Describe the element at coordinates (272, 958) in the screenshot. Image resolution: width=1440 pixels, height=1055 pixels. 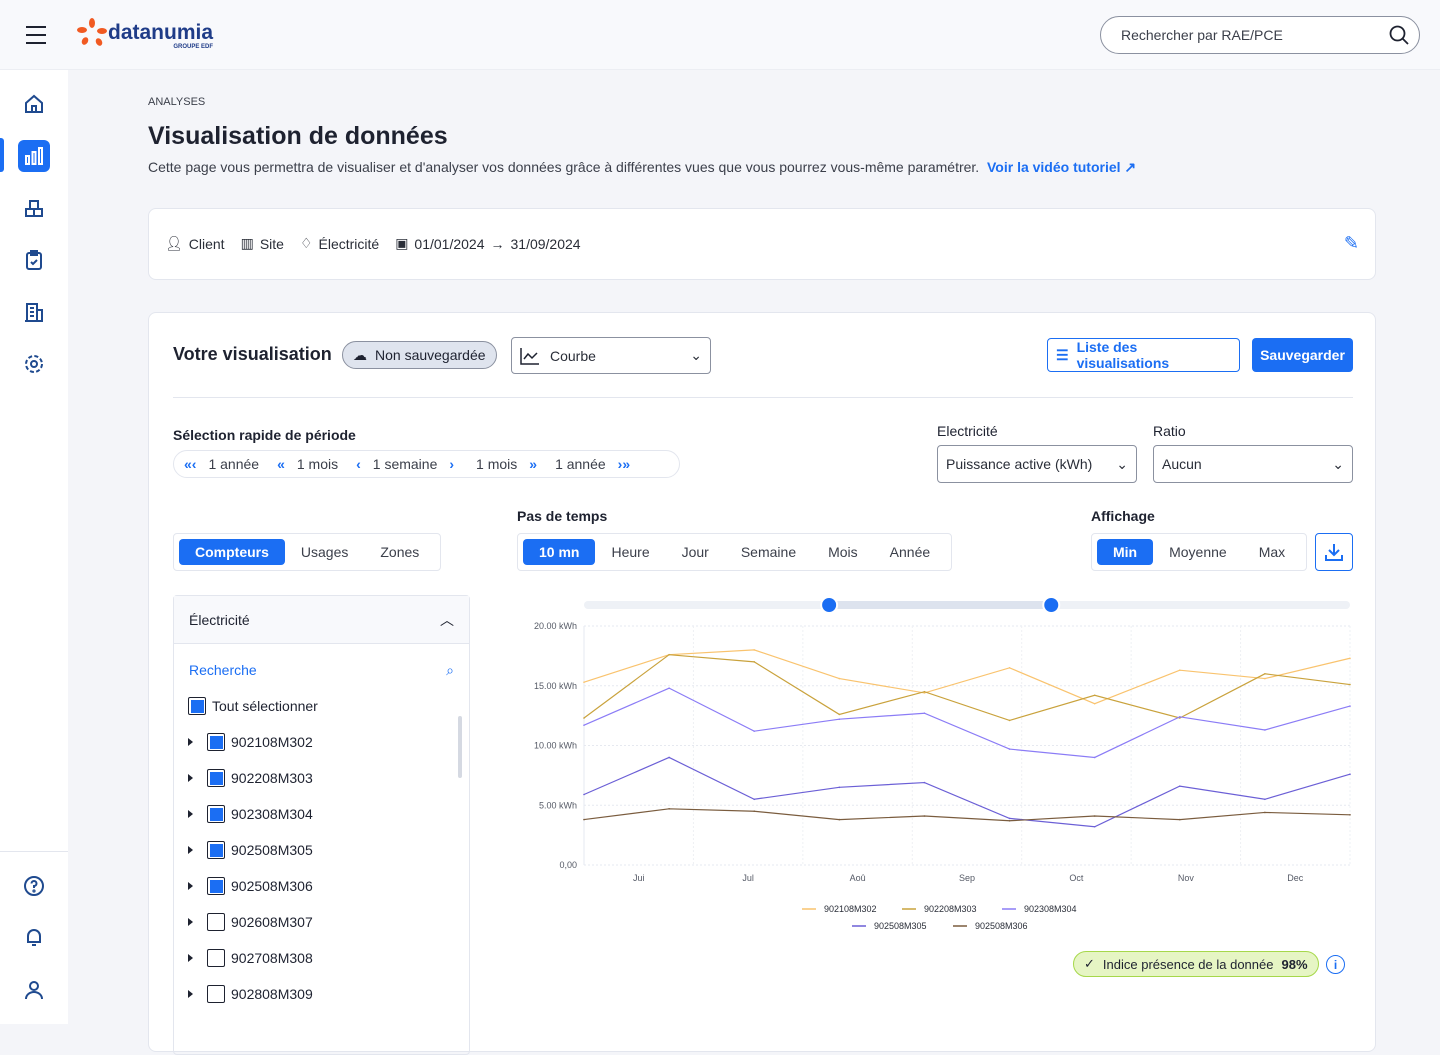
I see `tree-item-label: 902708M308` at that location.